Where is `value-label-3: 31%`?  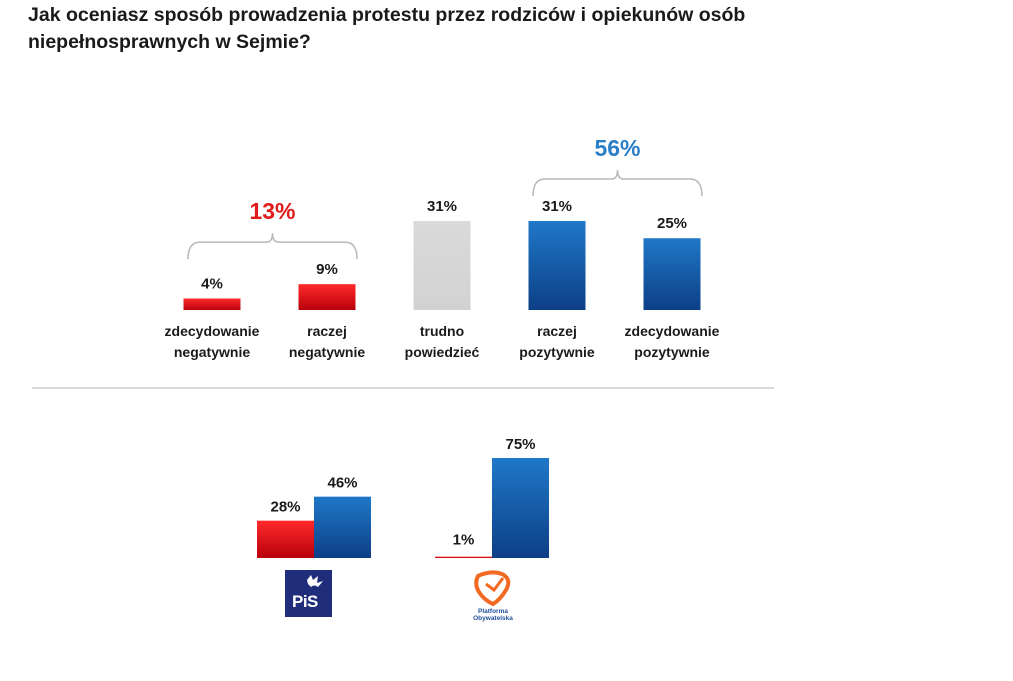 value-label-3: 31% is located at coordinates (442, 206).